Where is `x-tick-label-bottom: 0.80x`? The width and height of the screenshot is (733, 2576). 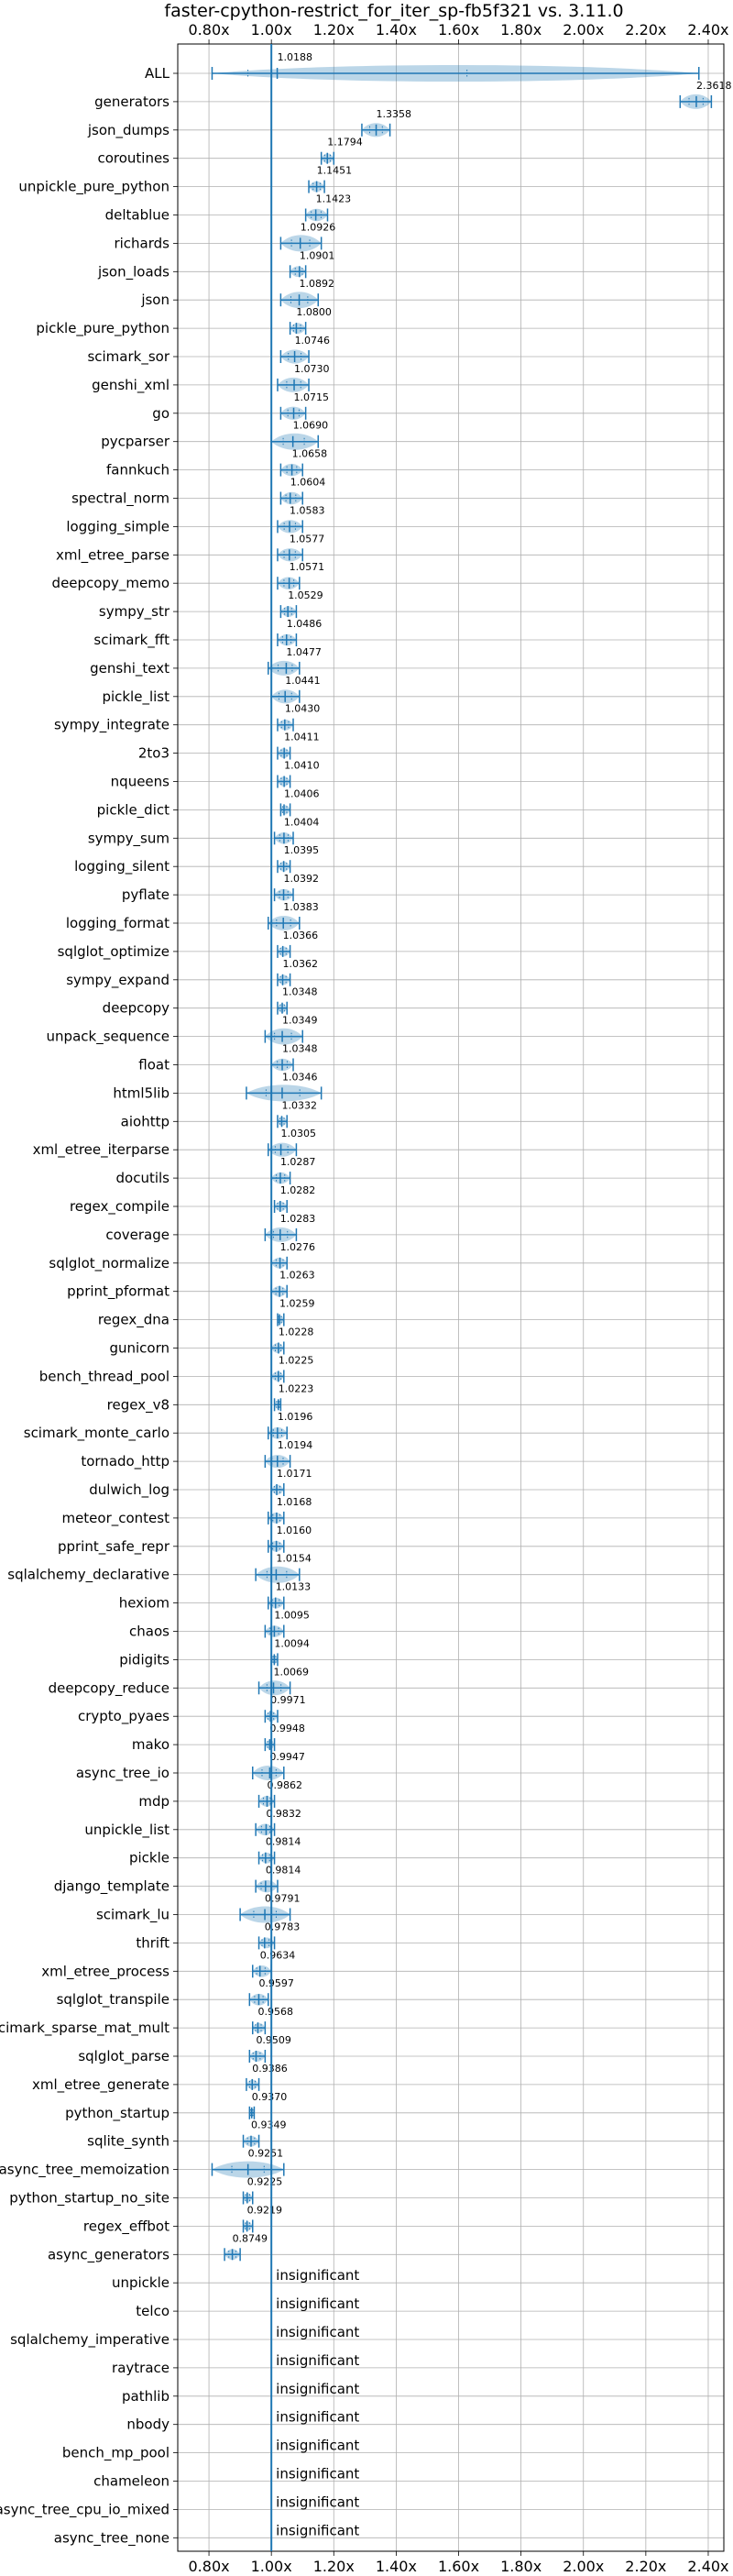 x-tick-label-bottom: 0.80x is located at coordinates (209, 2567).